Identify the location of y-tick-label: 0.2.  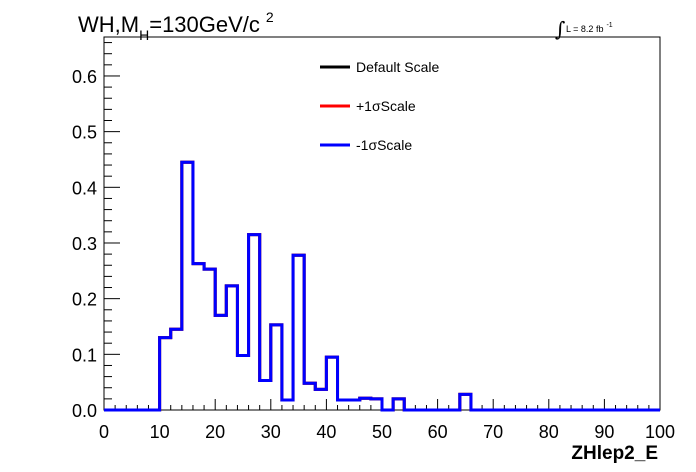
(84, 300).